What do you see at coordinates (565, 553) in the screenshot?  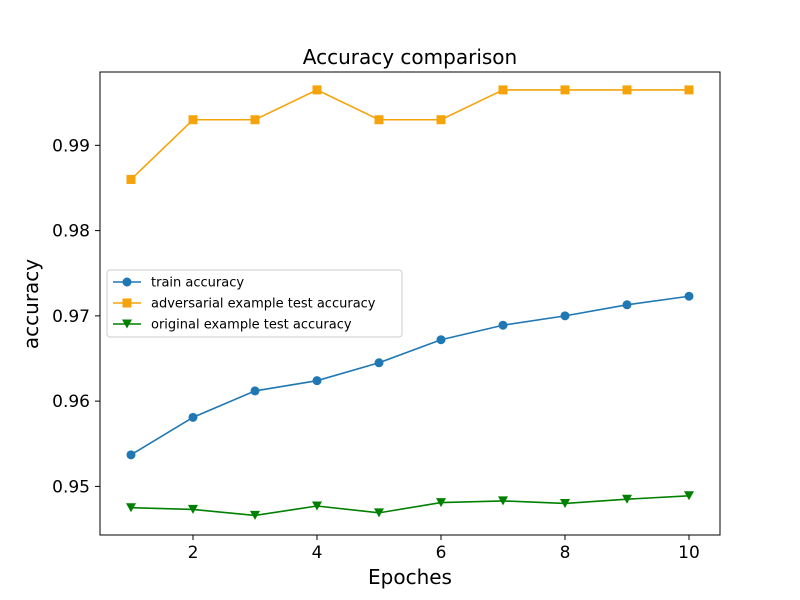 I see `x-tick-label: 8` at bounding box center [565, 553].